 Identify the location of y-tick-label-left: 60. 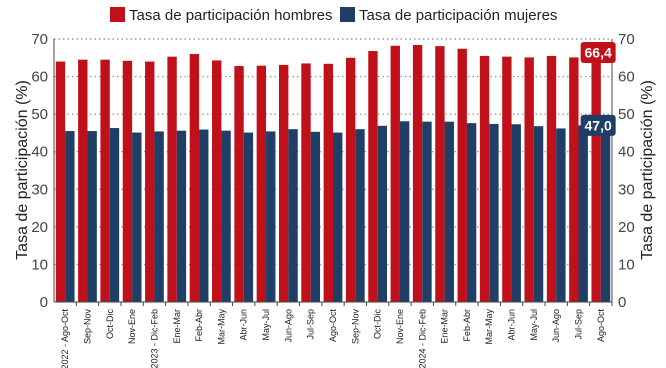
(39, 77).